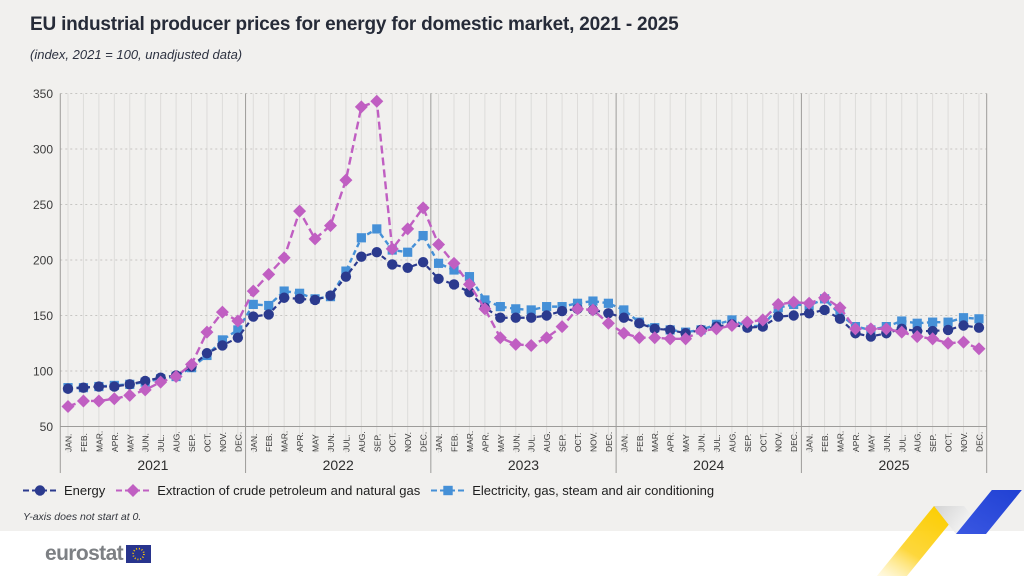 The height and width of the screenshot is (576, 1024). Describe the element at coordinates (43, 94) in the screenshot. I see `svg-text: 350` at that location.